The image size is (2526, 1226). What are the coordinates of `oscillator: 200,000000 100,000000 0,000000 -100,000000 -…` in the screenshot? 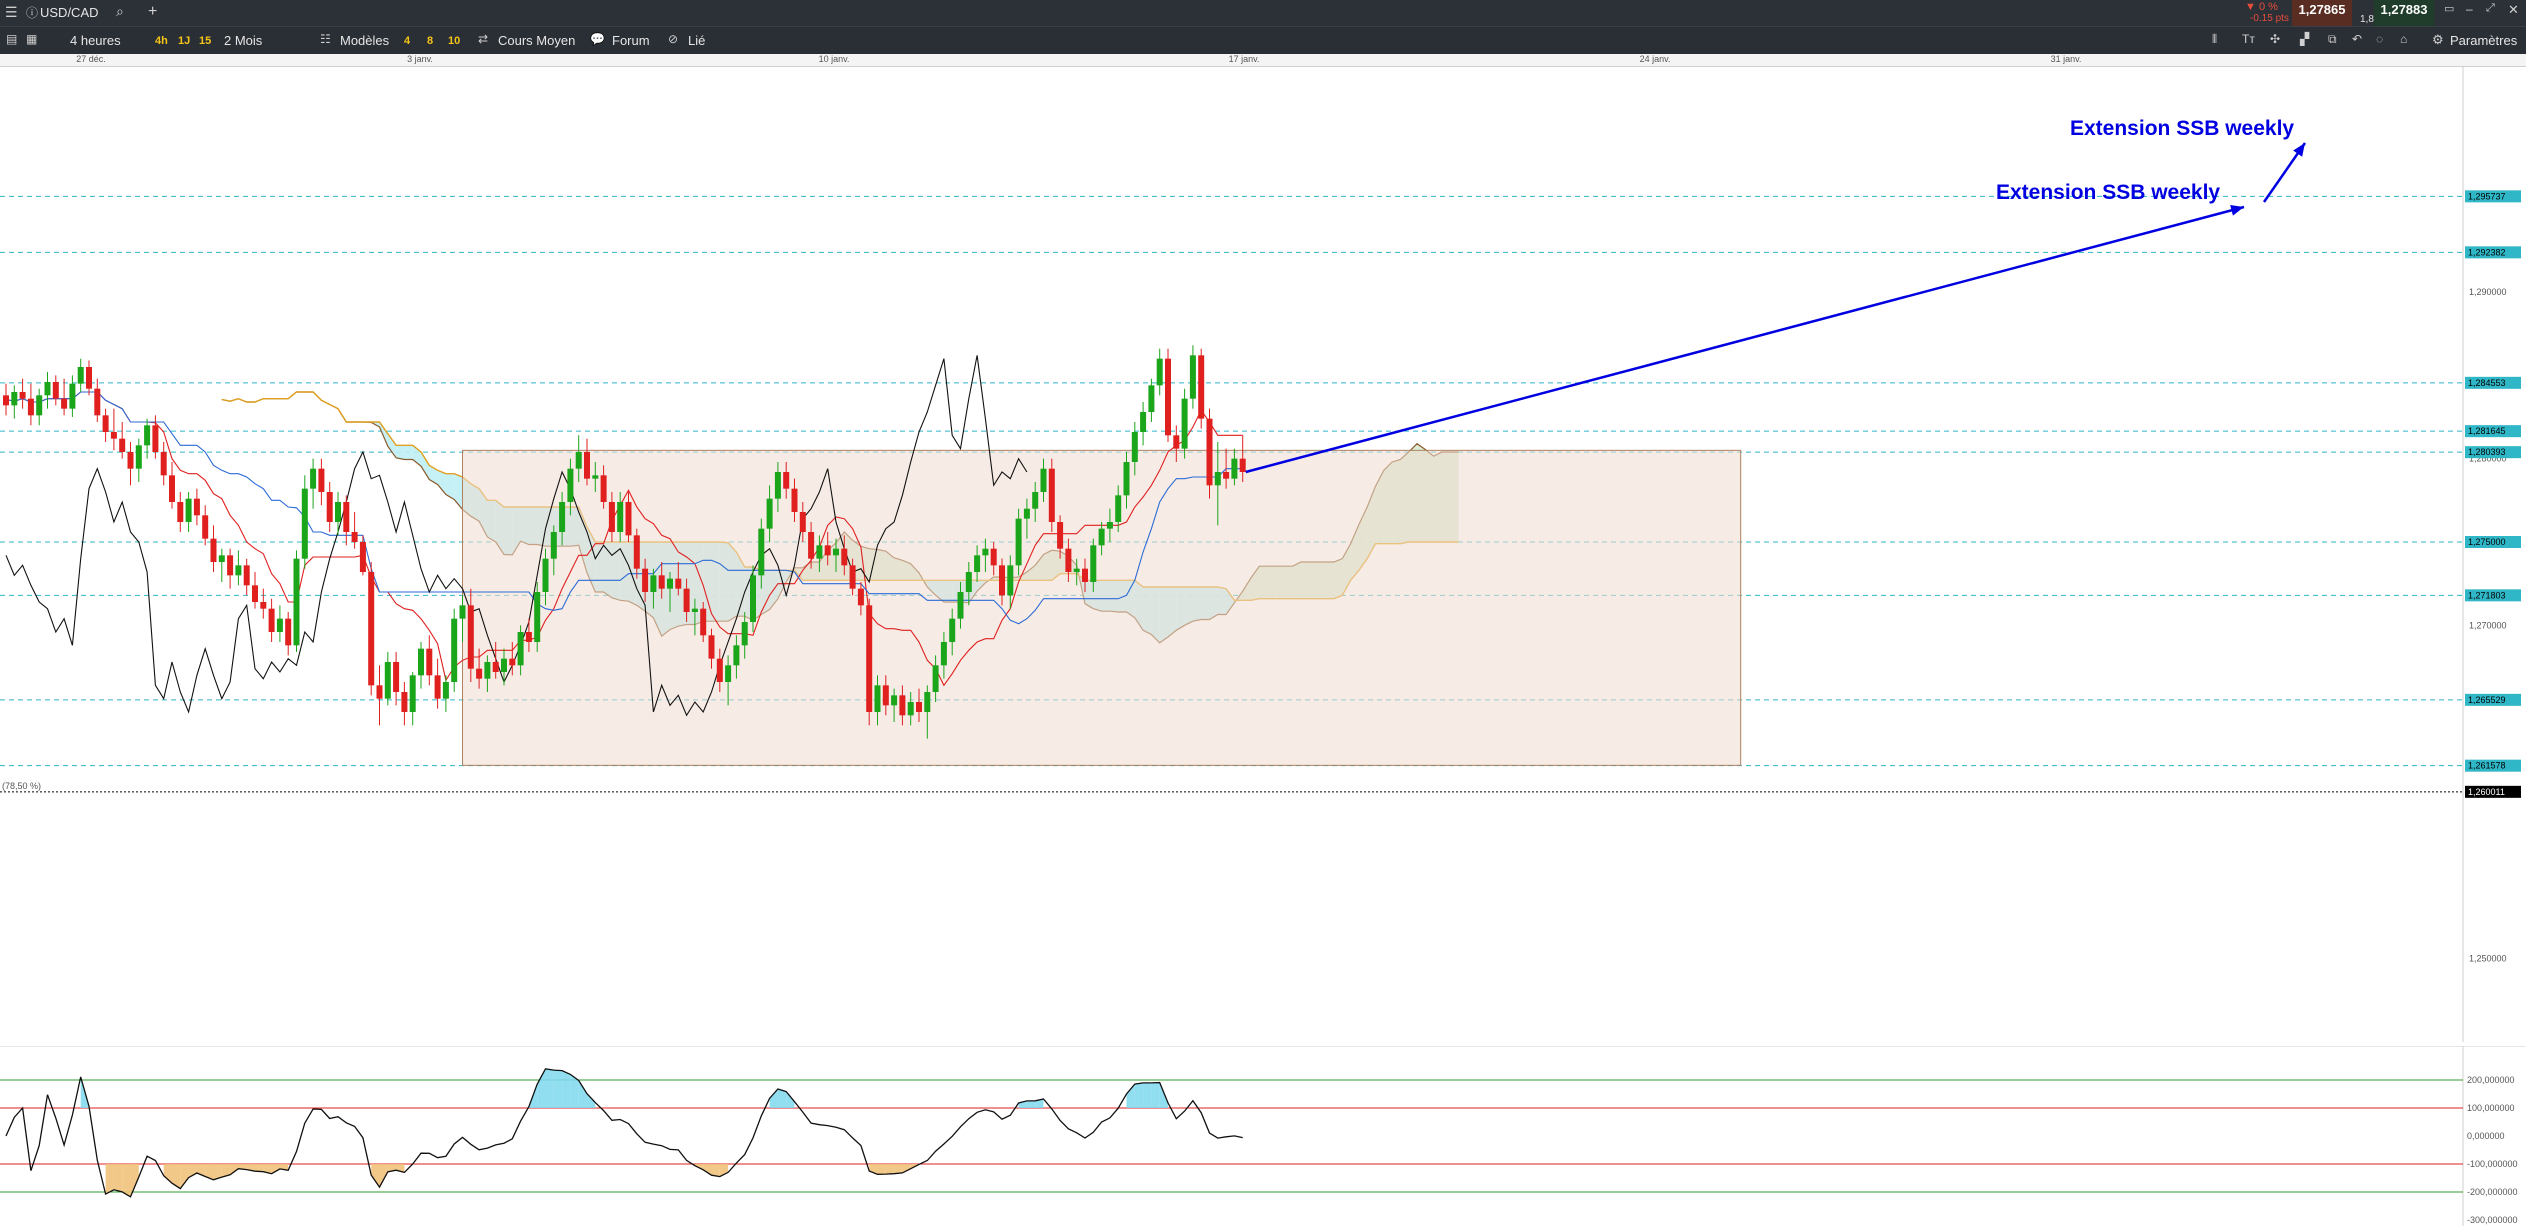 It's located at (1263, 1136).